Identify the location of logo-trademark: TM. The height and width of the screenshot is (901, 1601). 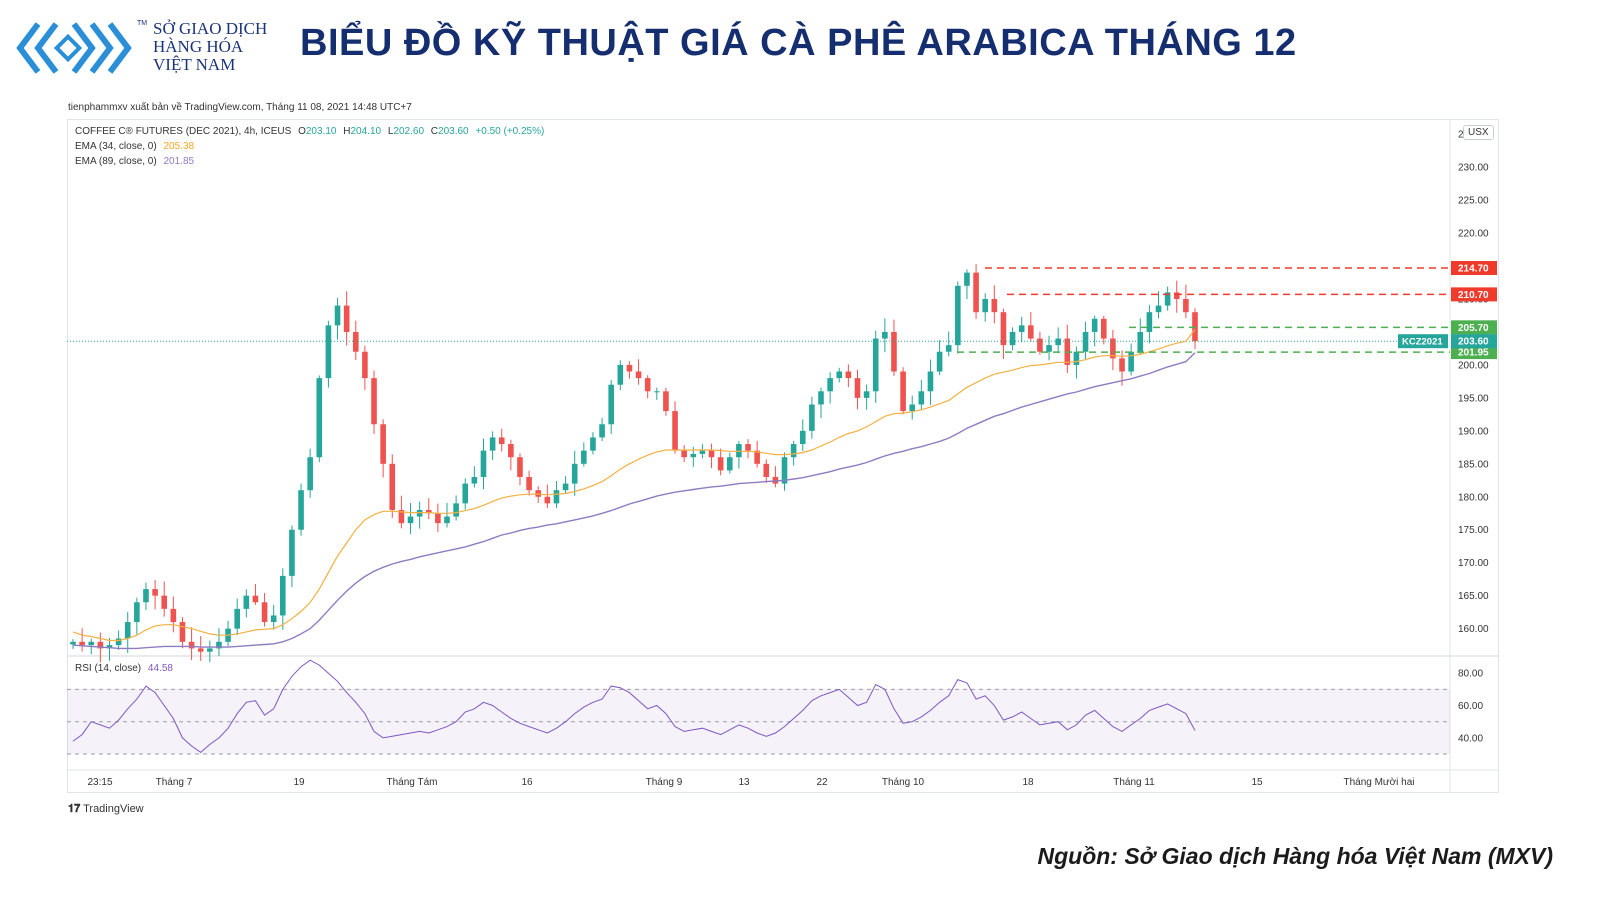
(142, 23).